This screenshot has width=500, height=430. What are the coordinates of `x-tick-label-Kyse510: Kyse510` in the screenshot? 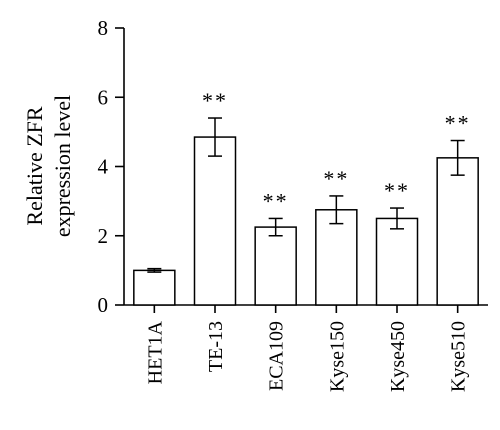 It's located at (459, 356).